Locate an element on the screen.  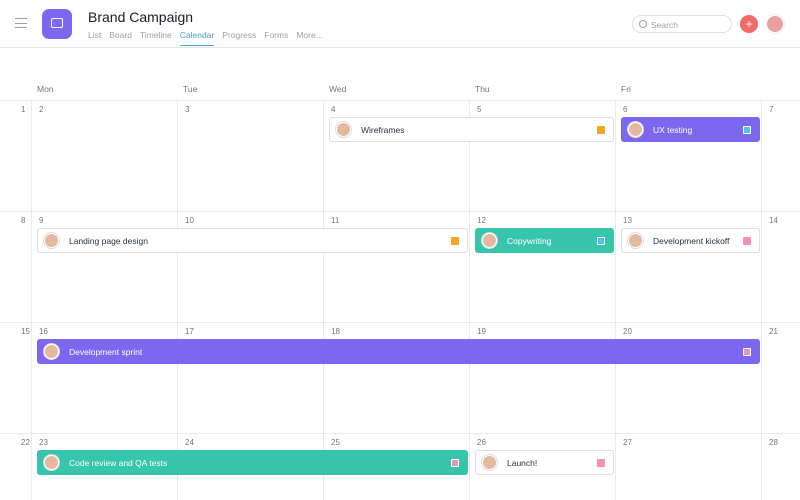
date-number: 27 is located at coordinates (627, 442).